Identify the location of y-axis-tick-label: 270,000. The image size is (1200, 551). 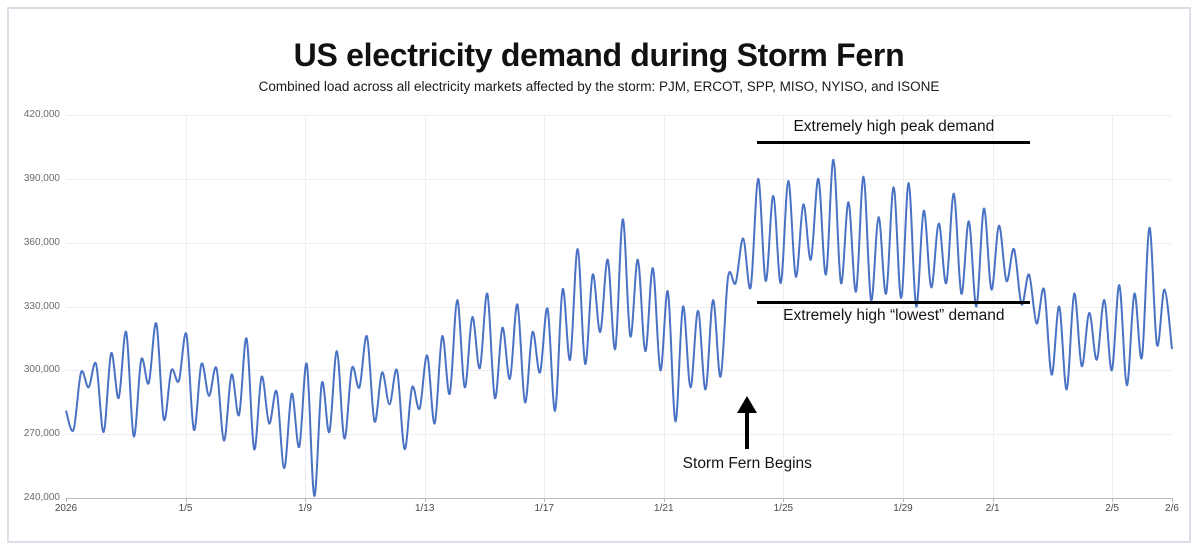
(41, 434).